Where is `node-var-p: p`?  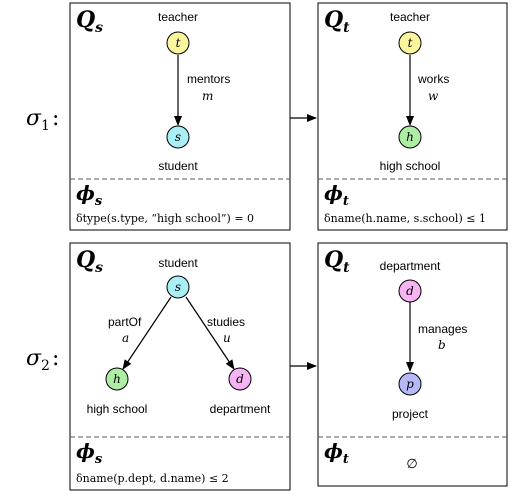 node-var-p: p is located at coordinates (410, 384).